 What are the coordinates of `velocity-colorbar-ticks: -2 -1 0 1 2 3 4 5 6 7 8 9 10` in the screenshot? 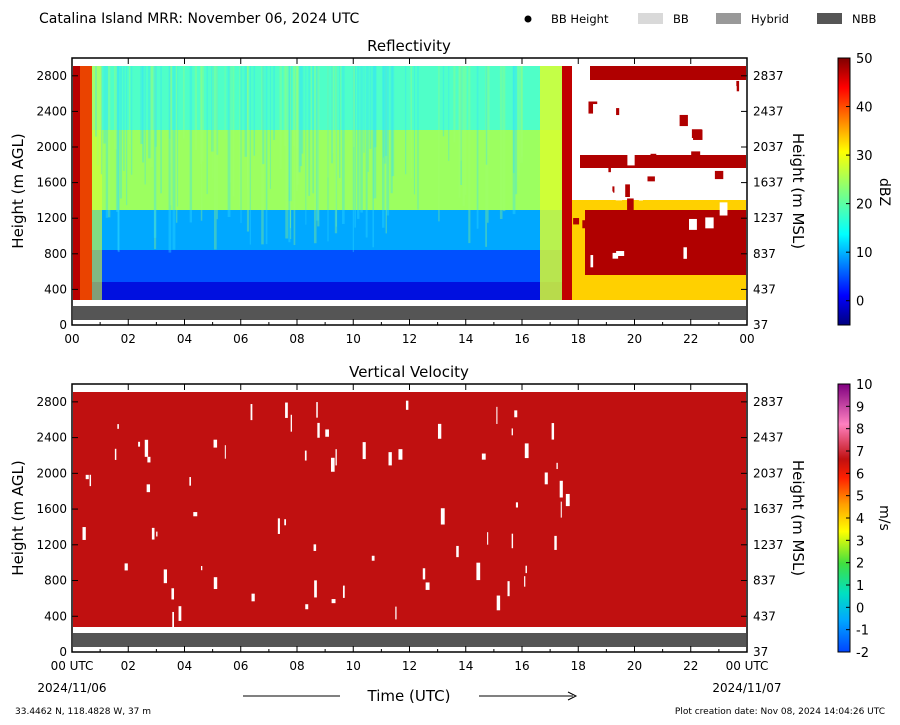 It's located at (859, 519).